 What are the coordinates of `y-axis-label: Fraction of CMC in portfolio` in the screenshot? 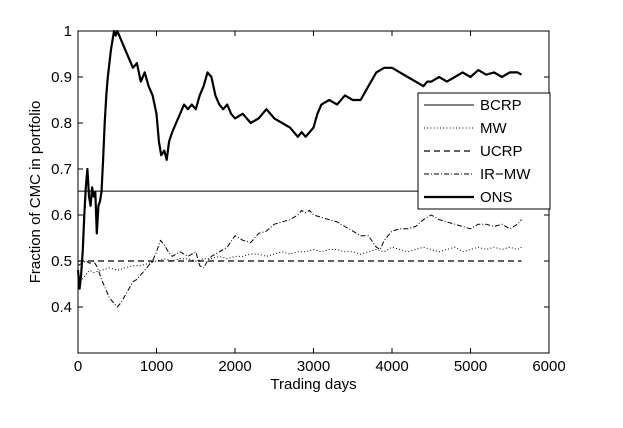 It's located at (35, 192).